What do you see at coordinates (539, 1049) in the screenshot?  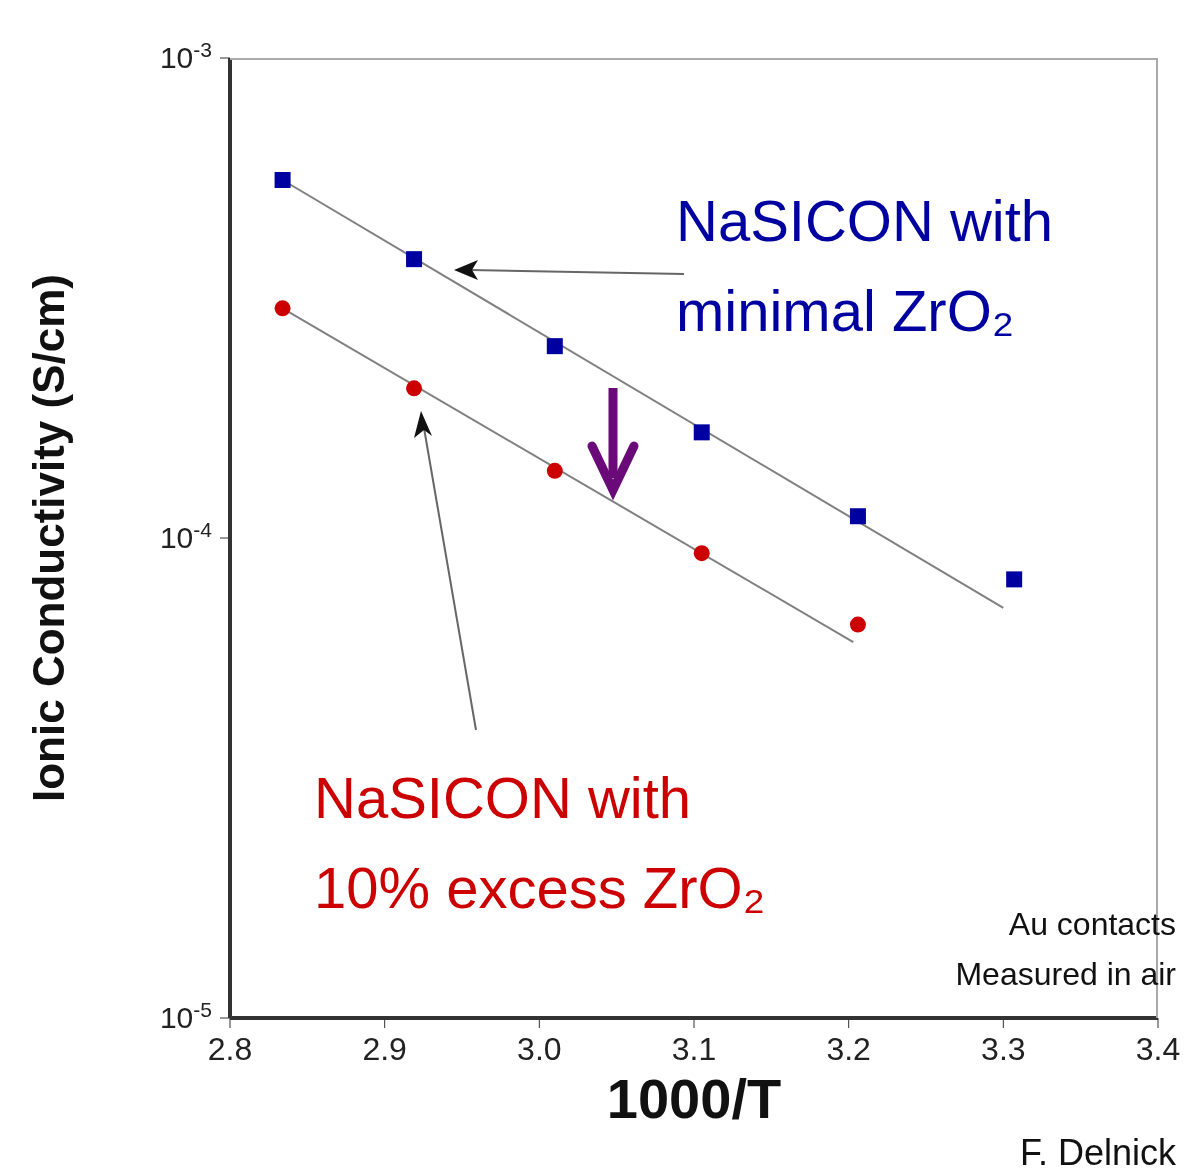 I see `x-tick-label: 3.0` at bounding box center [539, 1049].